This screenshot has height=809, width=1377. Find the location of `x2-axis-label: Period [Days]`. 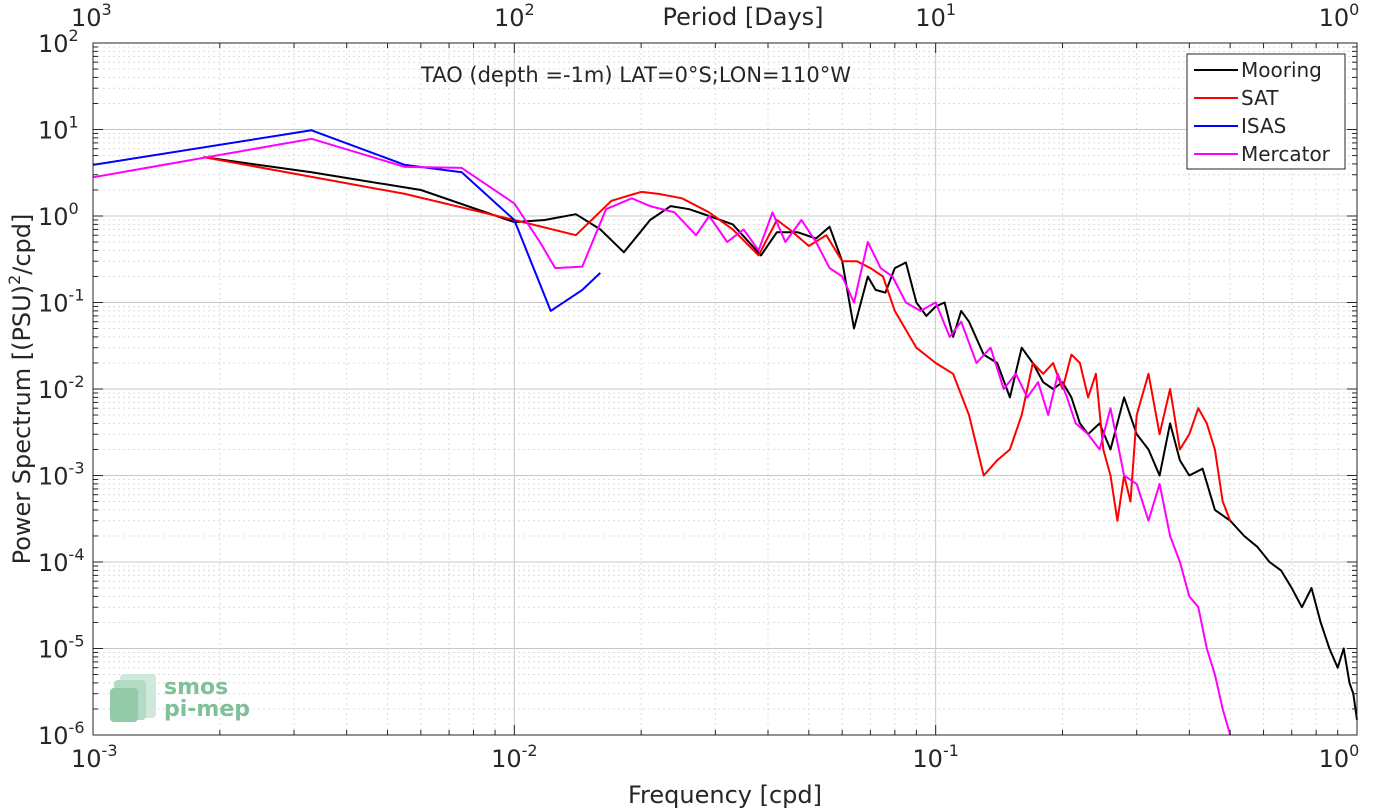

x2-axis-label: Period [Days] is located at coordinates (742, 17).